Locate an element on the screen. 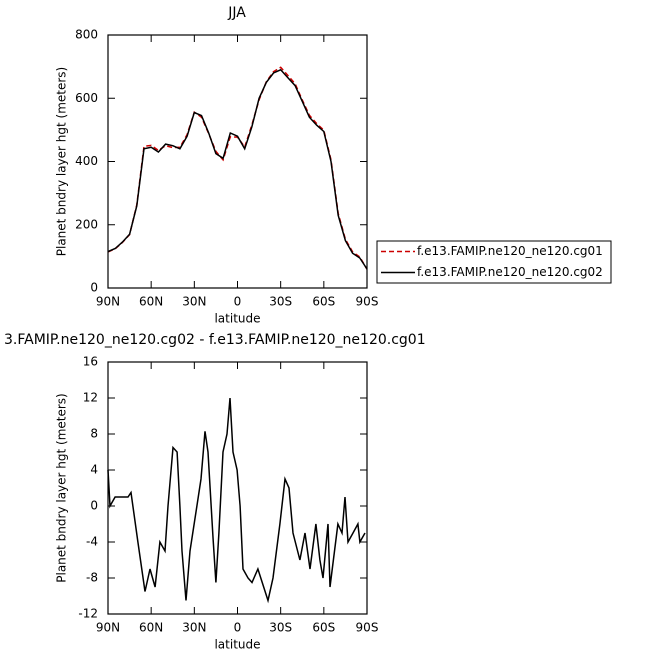  y-tick-label: 12 is located at coordinates (90, 398).